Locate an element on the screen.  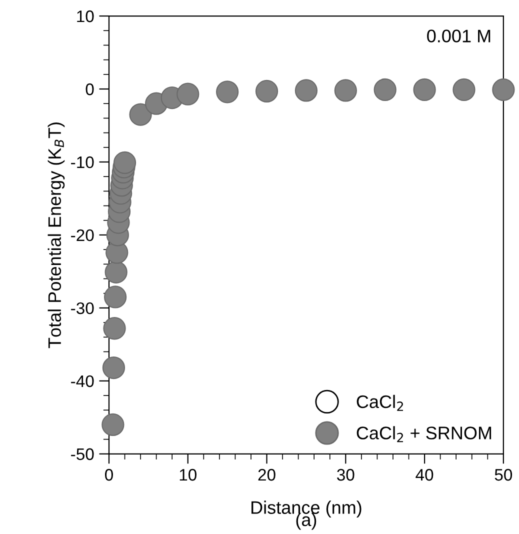
y-tick-label: -10 is located at coordinates (82, 162).